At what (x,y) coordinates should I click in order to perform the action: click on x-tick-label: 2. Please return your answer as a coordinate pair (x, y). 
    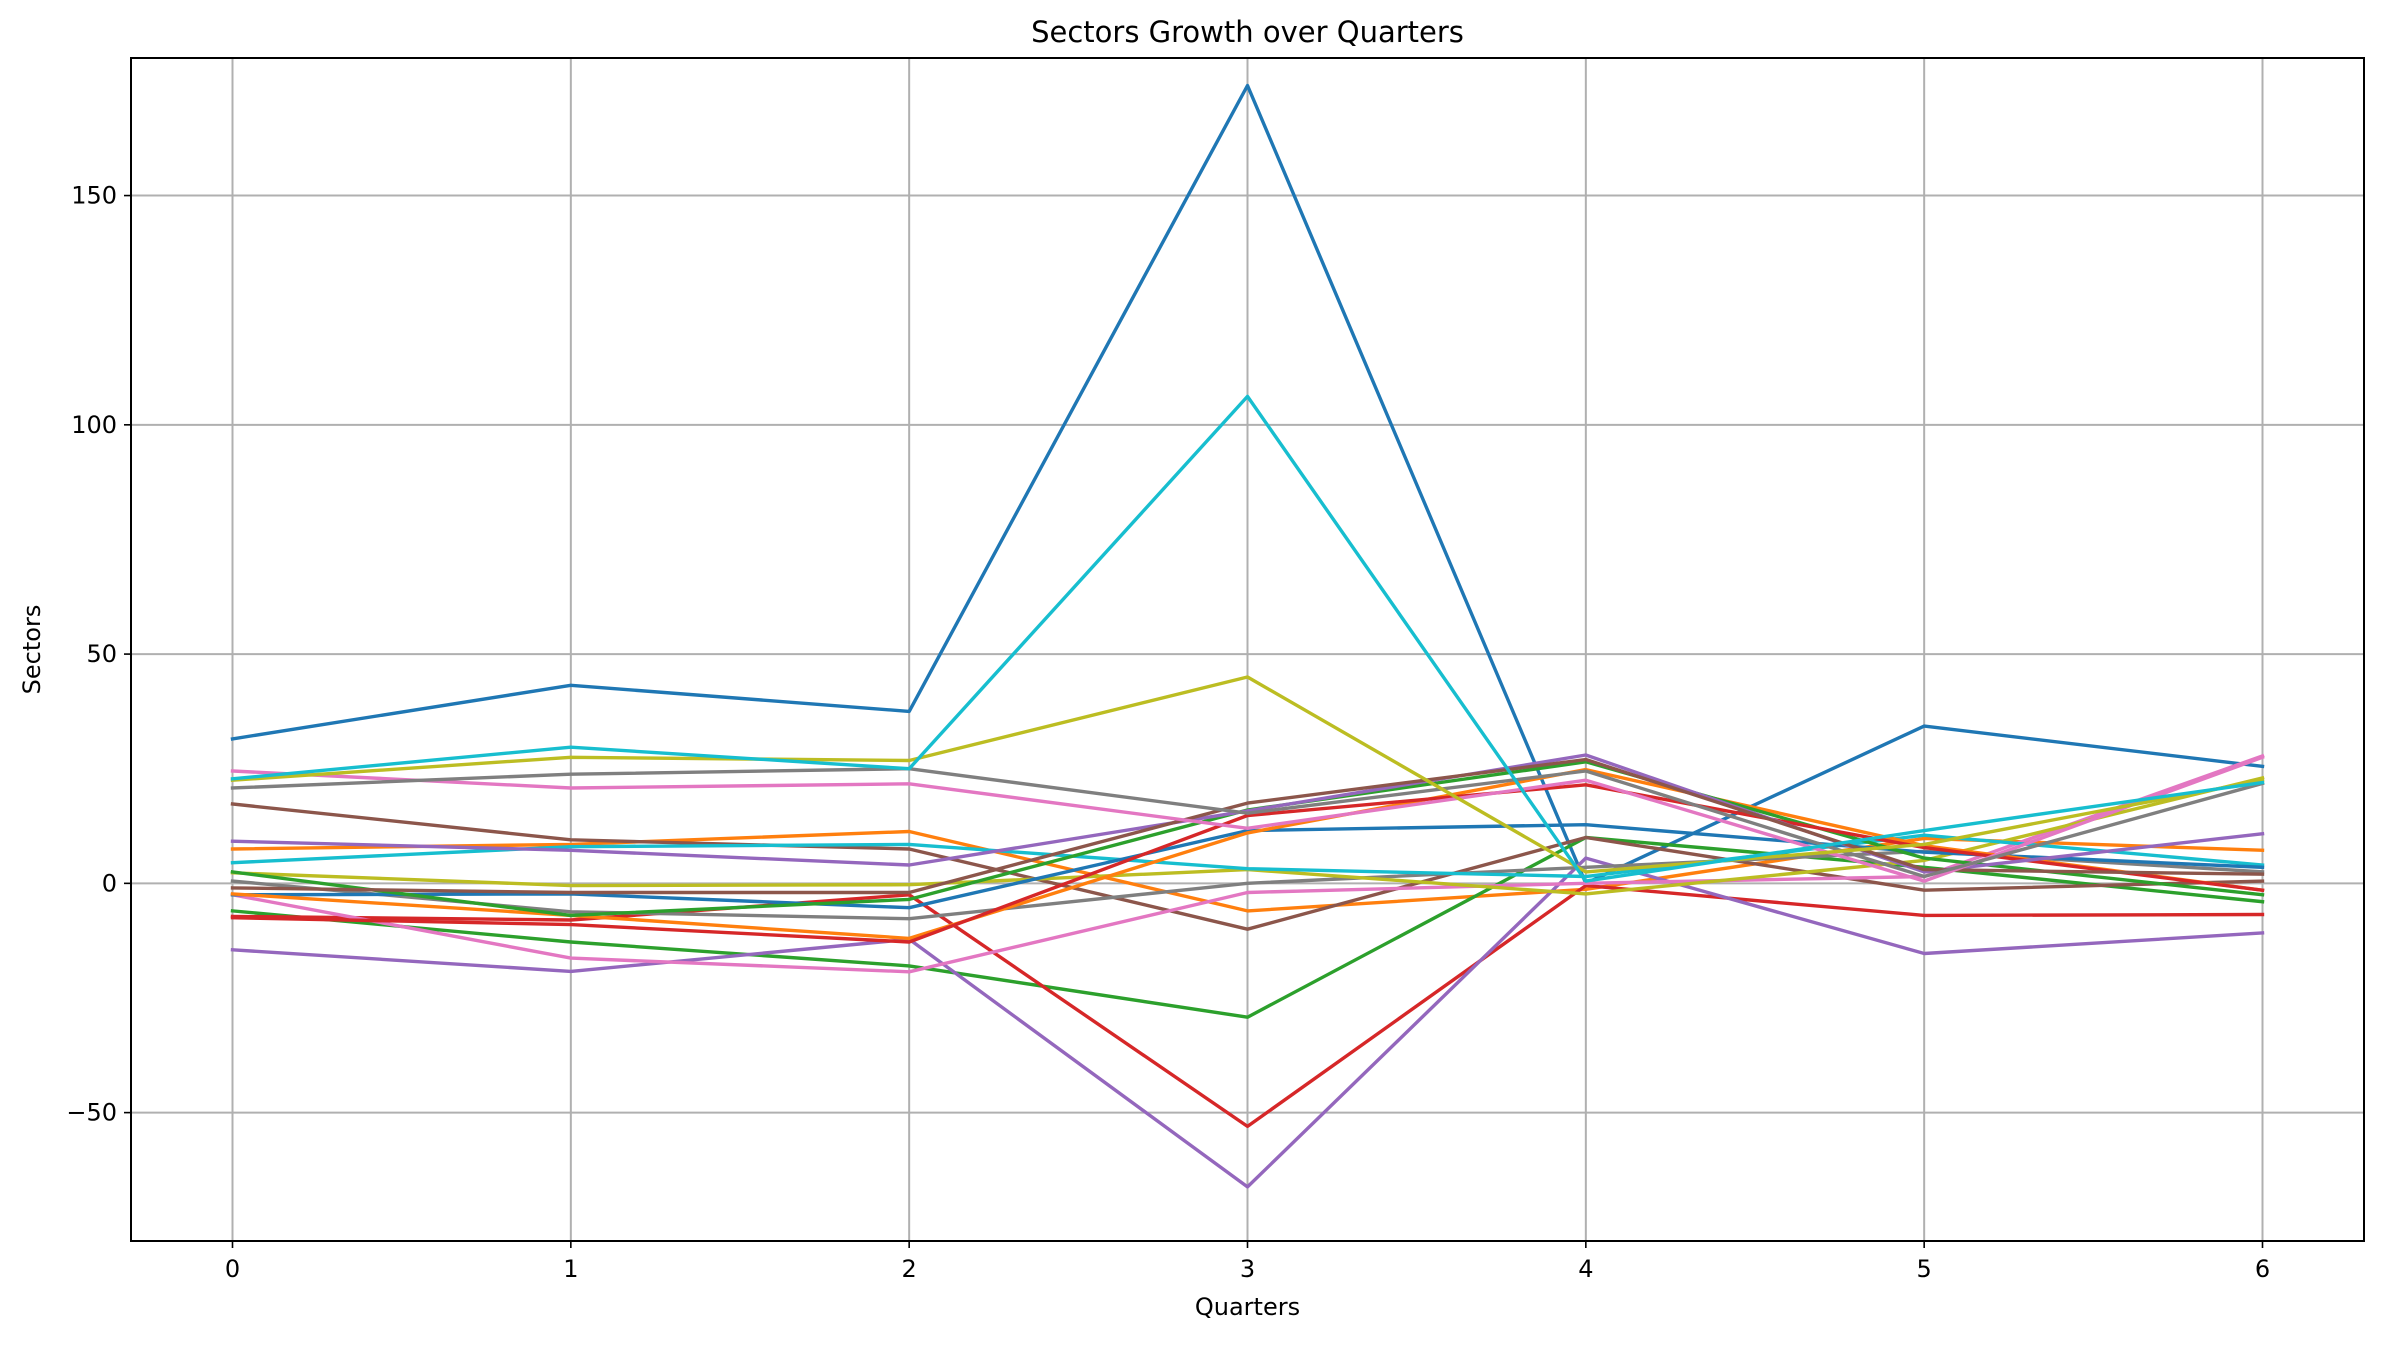
    Looking at the image, I should click on (909, 1269).